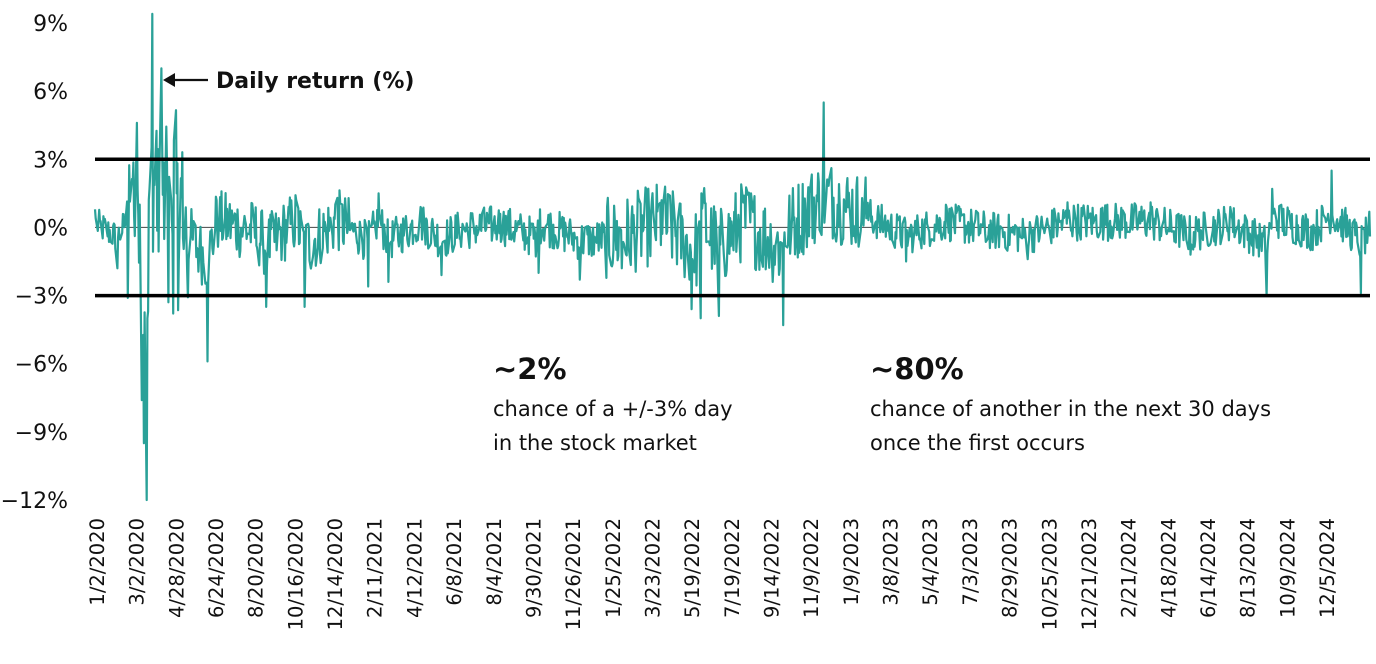  Describe the element at coordinates (1010, 568) in the screenshot. I see `x-tick-label: 8/29/2023` at that location.